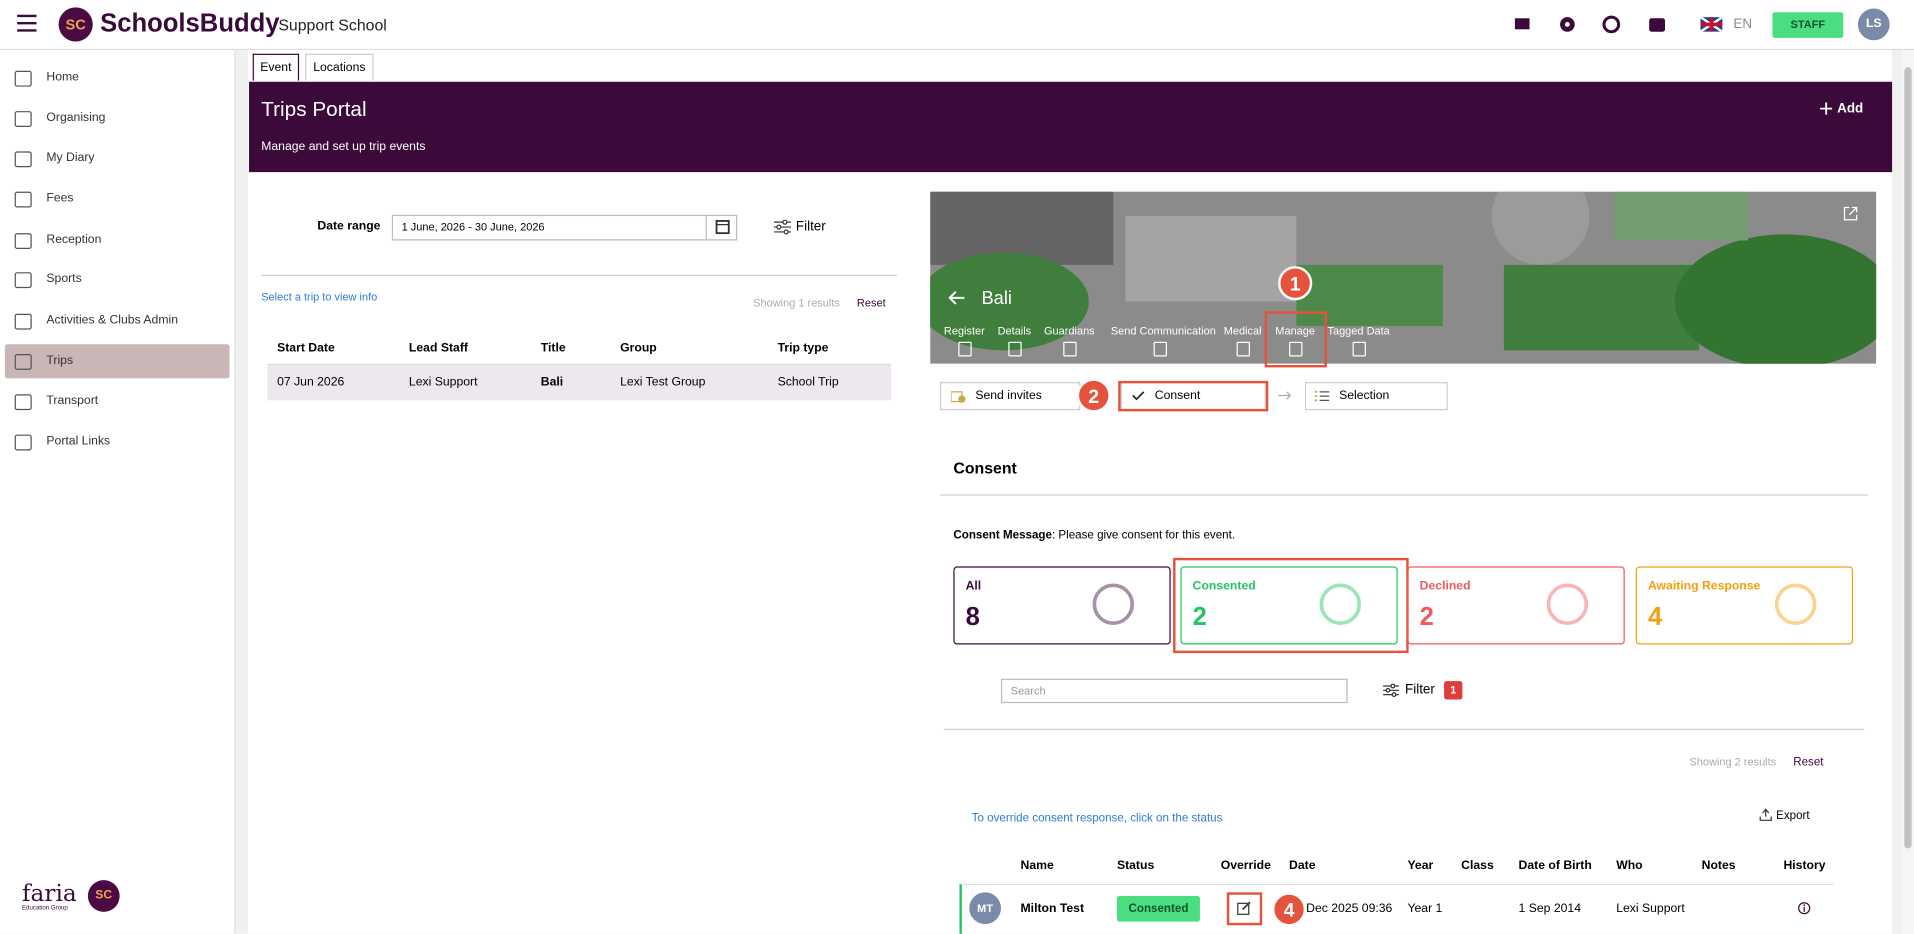  What do you see at coordinates (803, 348) in the screenshot?
I see `column-header: Trip type` at bounding box center [803, 348].